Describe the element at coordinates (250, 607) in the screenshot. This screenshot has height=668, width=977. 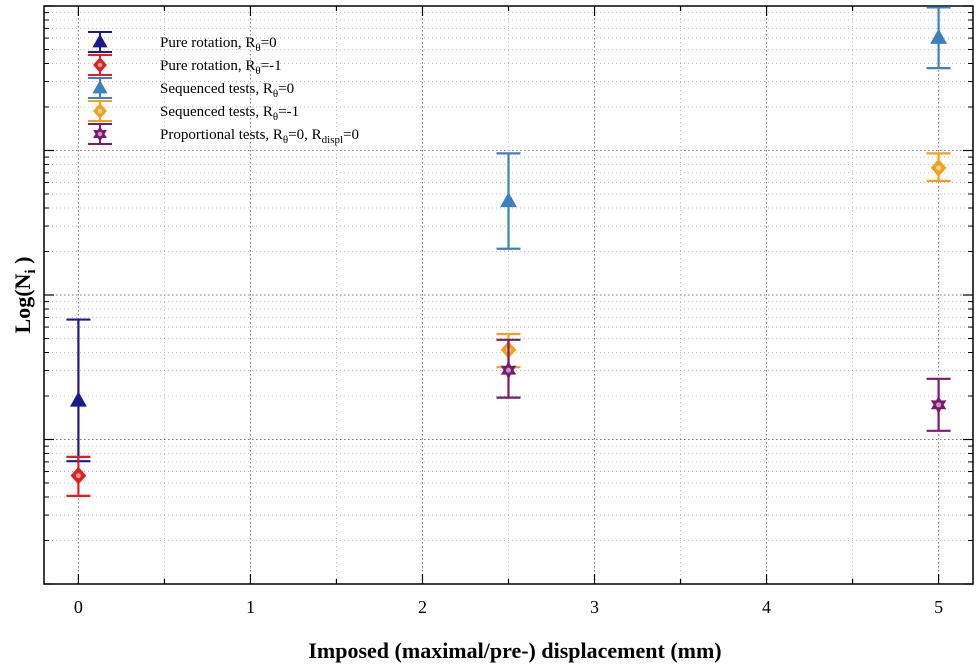
I see `x-tick-label: 1` at that location.